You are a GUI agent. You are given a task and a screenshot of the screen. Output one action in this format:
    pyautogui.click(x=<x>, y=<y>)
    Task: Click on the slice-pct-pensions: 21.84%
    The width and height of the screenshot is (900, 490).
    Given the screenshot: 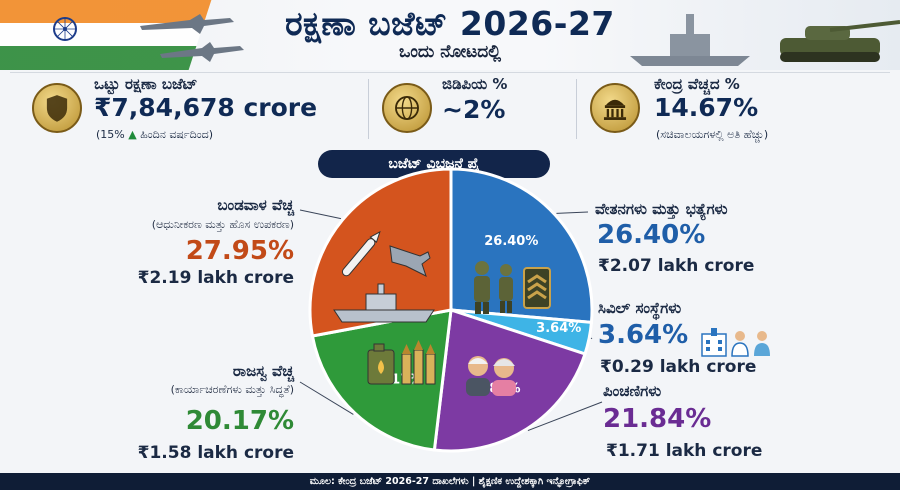 What is the action you would take?
    pyautogui.click(x=657, y=419)
    